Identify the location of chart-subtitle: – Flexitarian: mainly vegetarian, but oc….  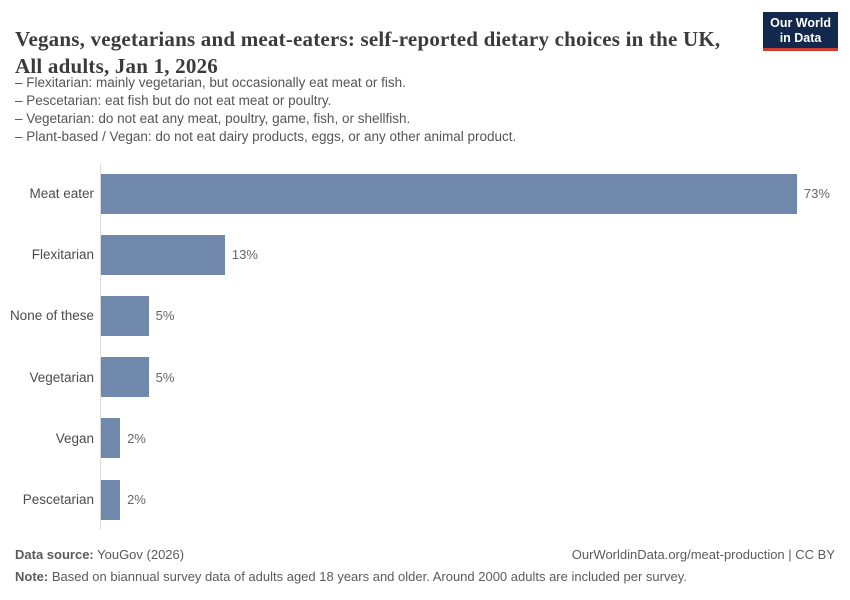
(265, 110).